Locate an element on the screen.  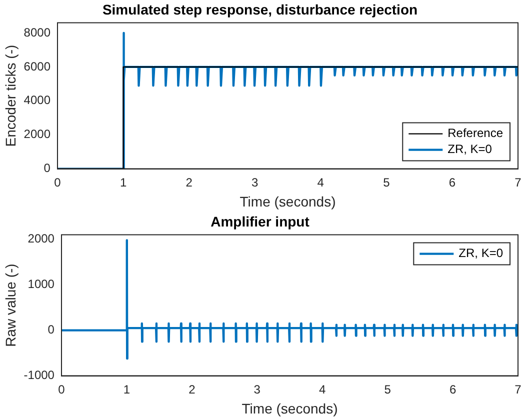
legend-label: Reference is located at coordinates (476, 133).